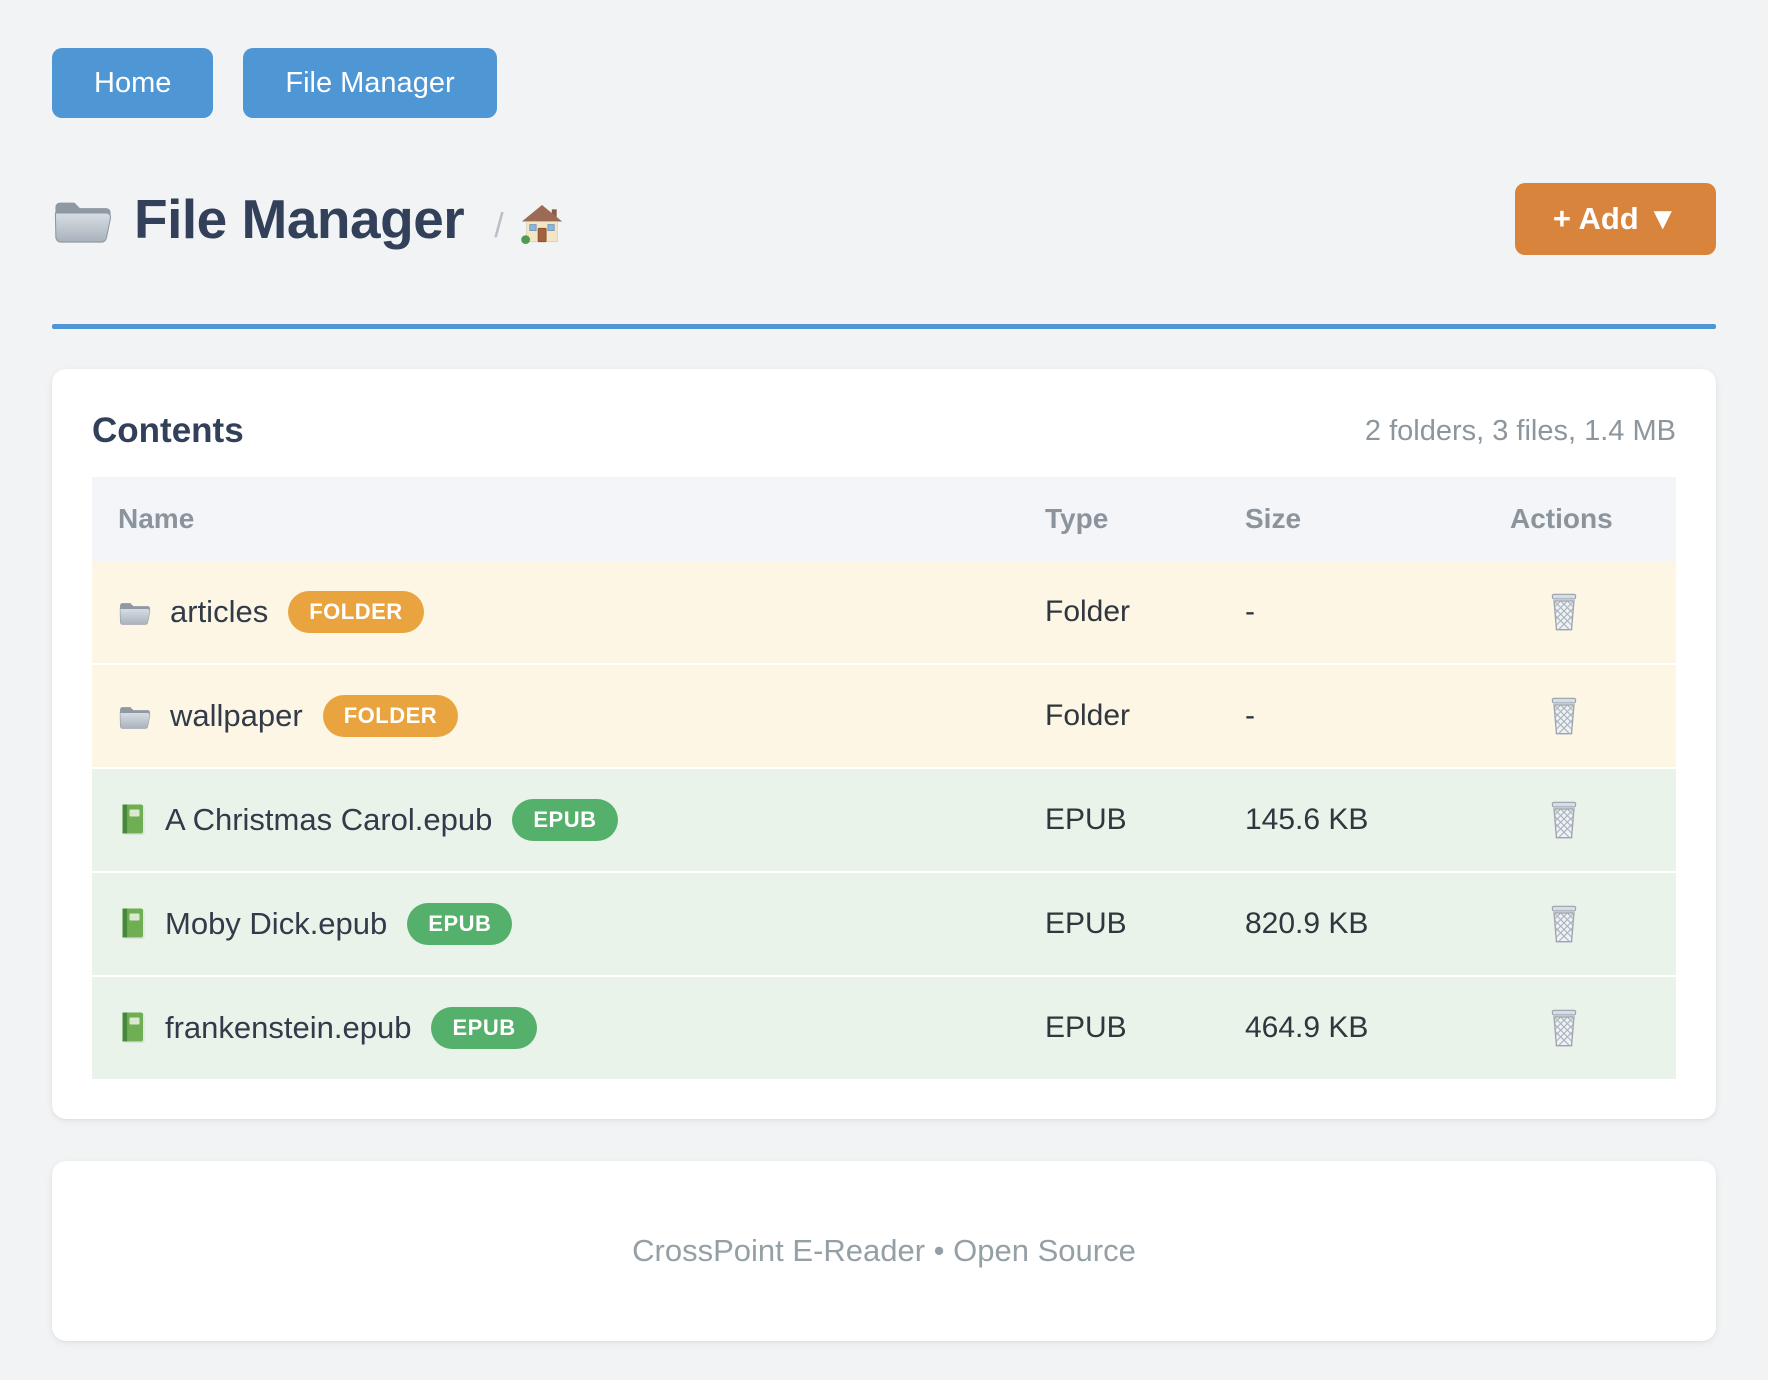  Describe the element at coordinates (370, 83) in the screenshot. I see `nav-file-manager-button: File Manager` at that location.